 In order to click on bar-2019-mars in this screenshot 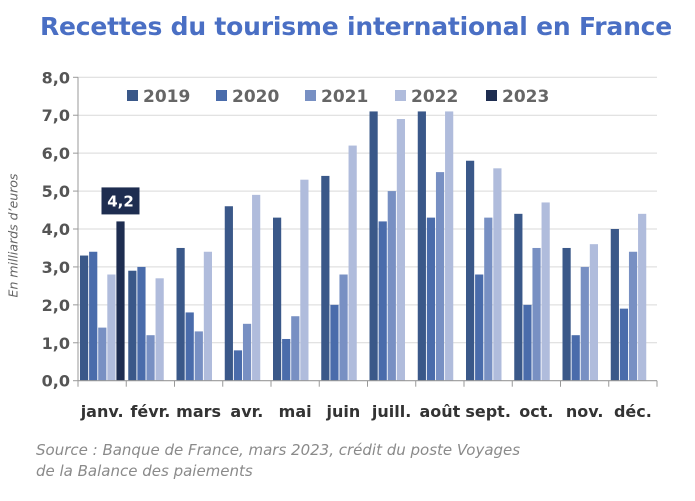, I will do `click(180, 314)`.